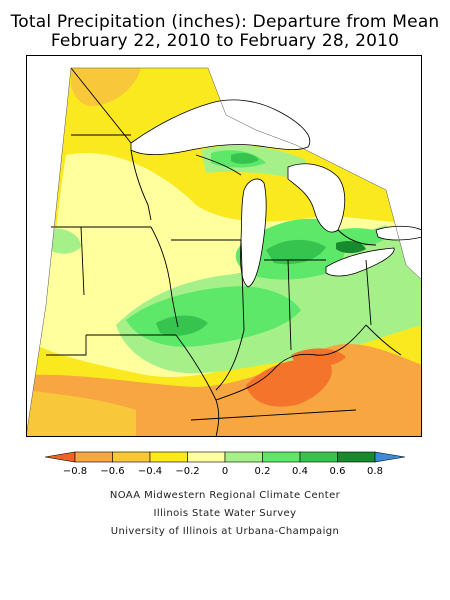 The height and width of the screenshot is (600, 450). What do you see at coordinates (368, 292) in the screenshot?
I see `border-ohio-pennsylvania` at bounding box center [368, 292].